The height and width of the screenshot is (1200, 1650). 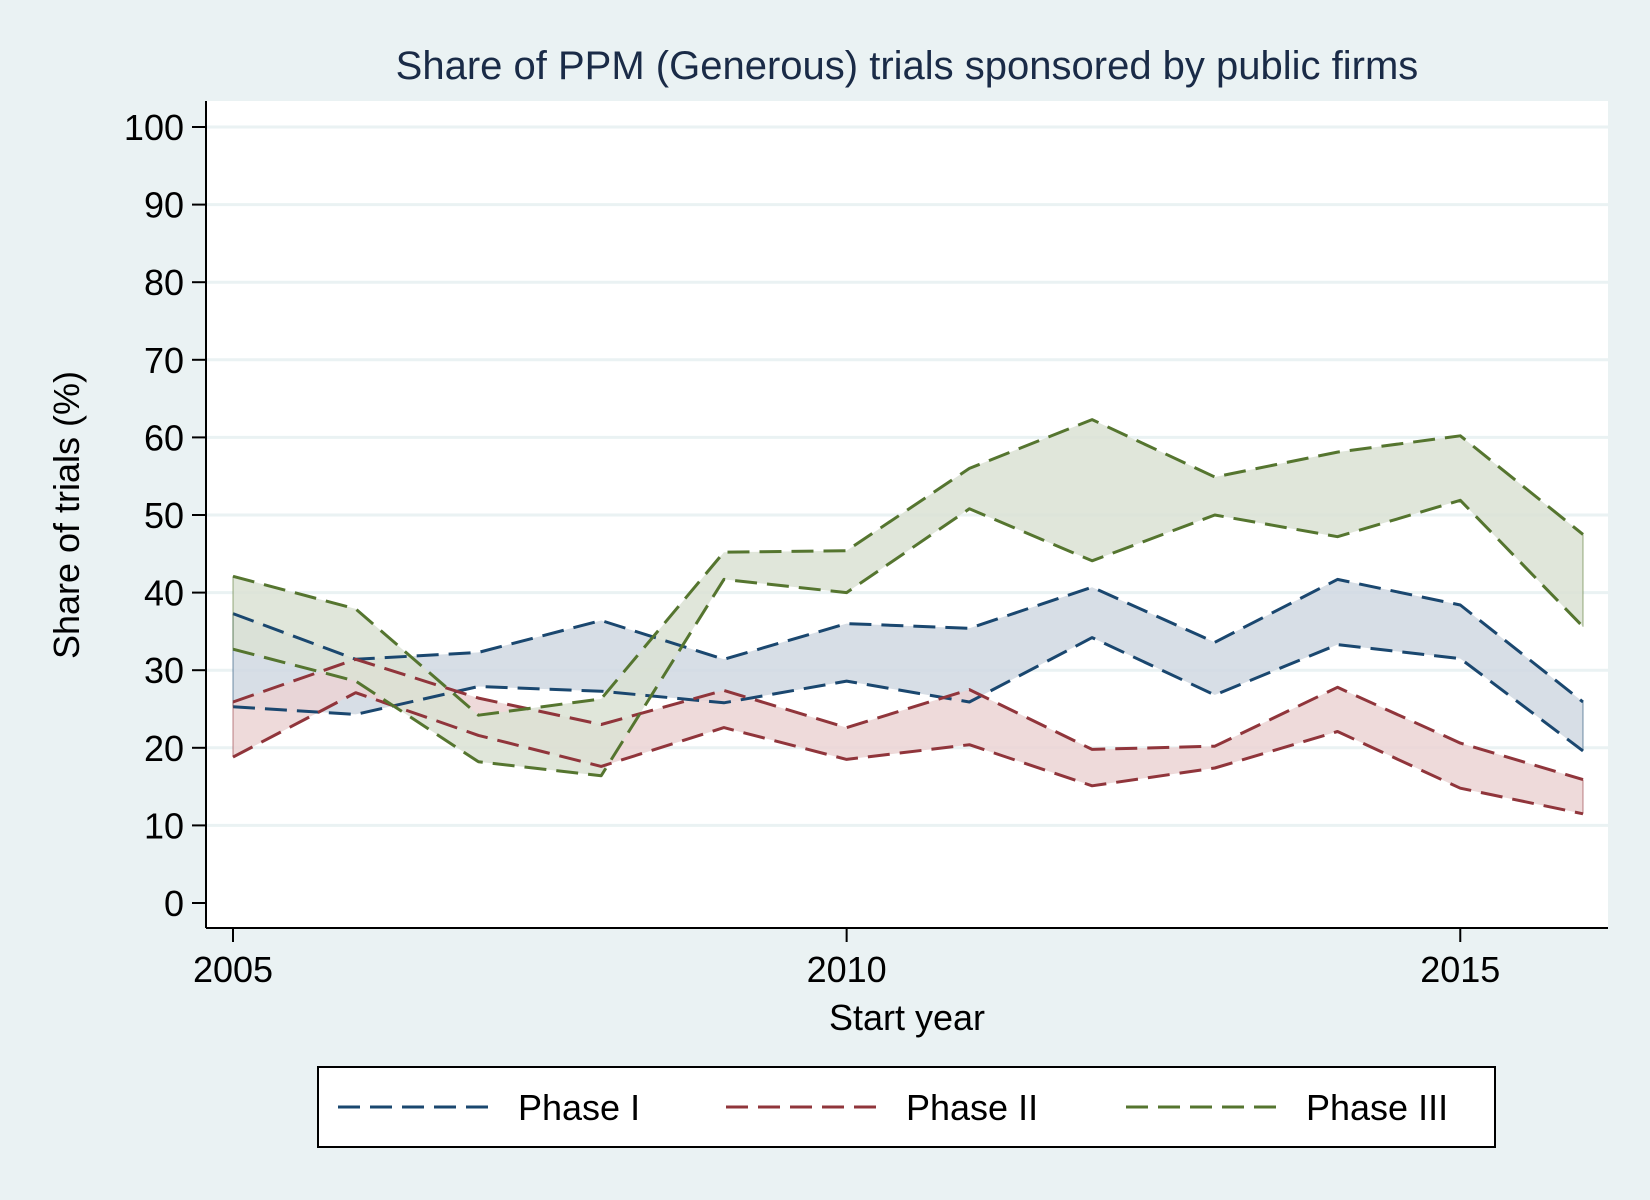 What do you see at coordinates (908, 640) in the screenshot?
I see `series-line-phase-1-upper` at bounding box center [908, 640].